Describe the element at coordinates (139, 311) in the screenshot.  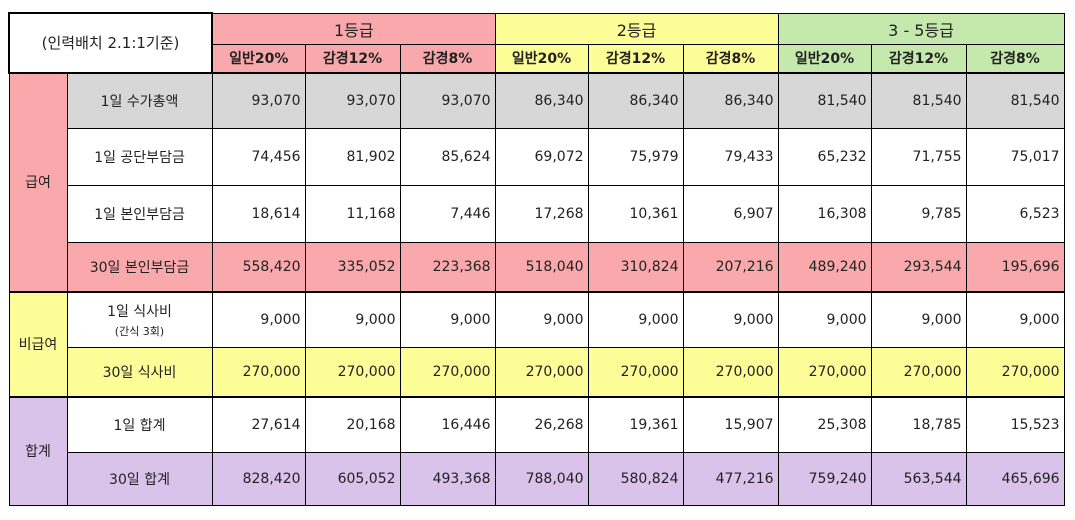
I see `row-label: 1일 식사비` at that location.